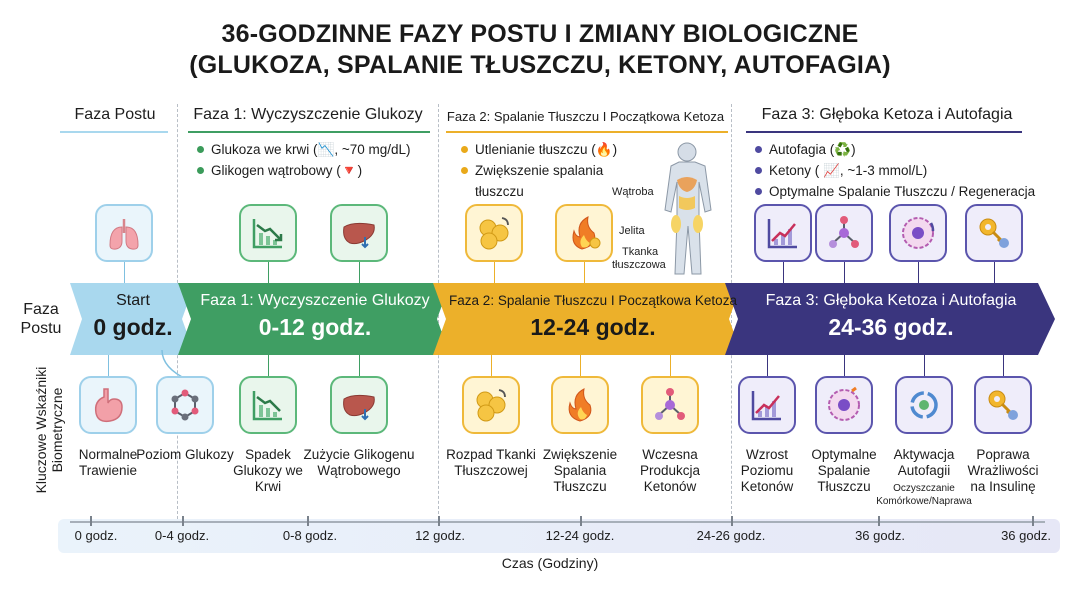 The height and width of the screenshot is (589, 1080). Describe the element at coordinates (182, 535) in the screenshot. I see `axis-tick-label: 0-4 godz.` at that location.